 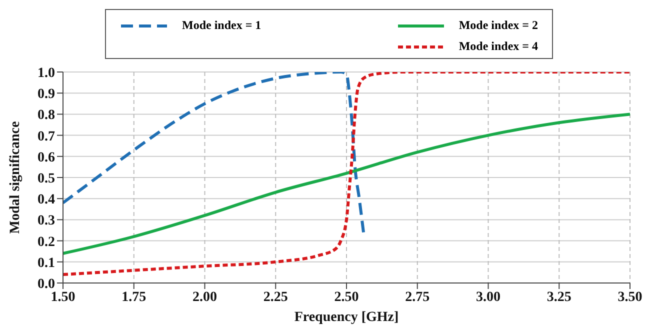 I want to click on x-tick-label: 2.00, so click(x=204, y=297).